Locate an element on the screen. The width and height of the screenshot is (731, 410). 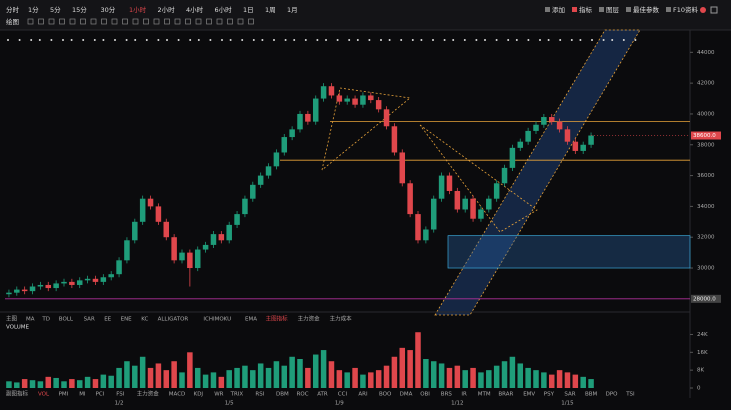
sub-indicator-tab: CCI is located at coordinates (343, 395).